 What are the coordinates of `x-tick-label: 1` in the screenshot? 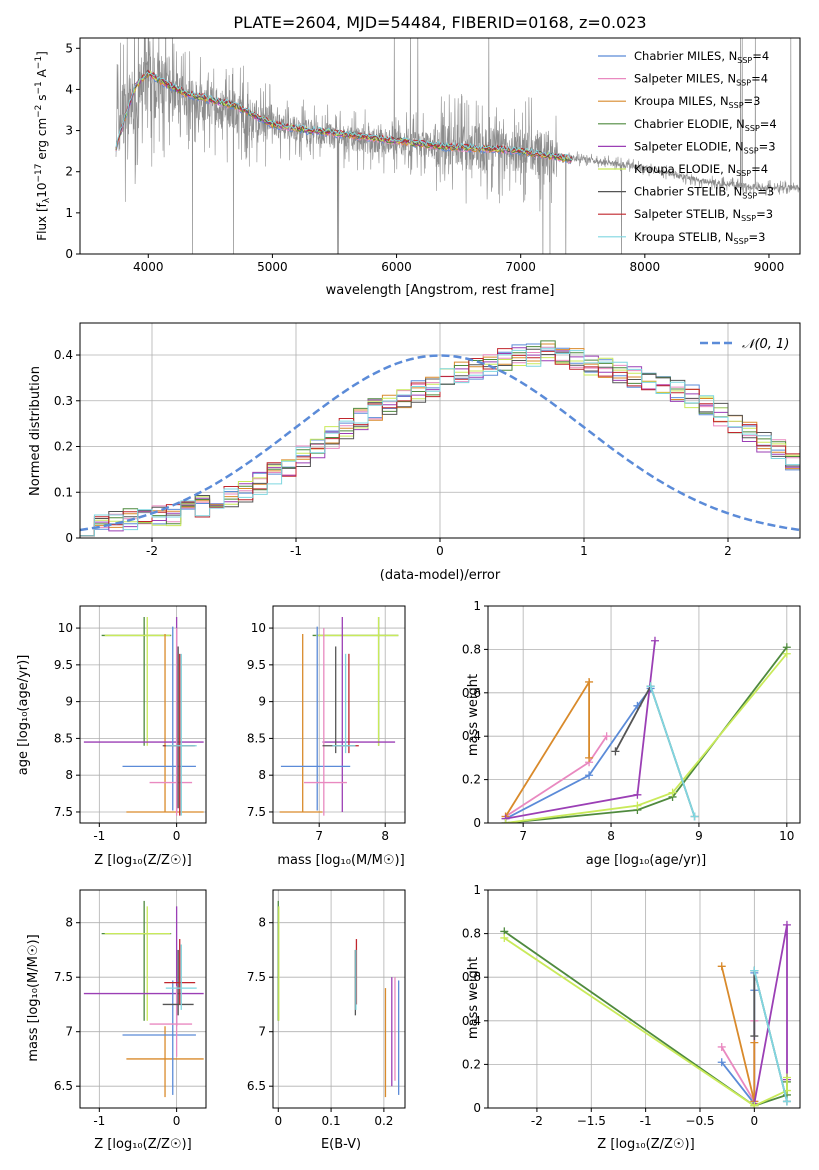 It's located at (584, 551).